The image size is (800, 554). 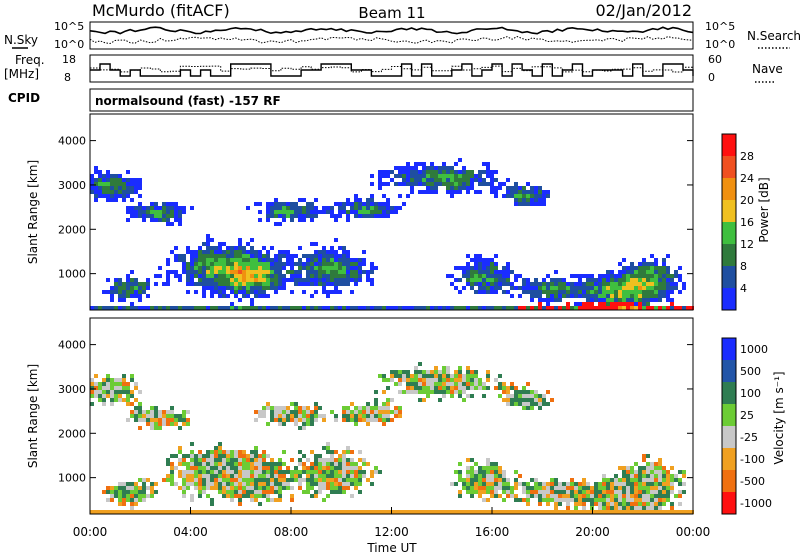 I want to click on nave-label: Nave, so click(x=767, y=69).